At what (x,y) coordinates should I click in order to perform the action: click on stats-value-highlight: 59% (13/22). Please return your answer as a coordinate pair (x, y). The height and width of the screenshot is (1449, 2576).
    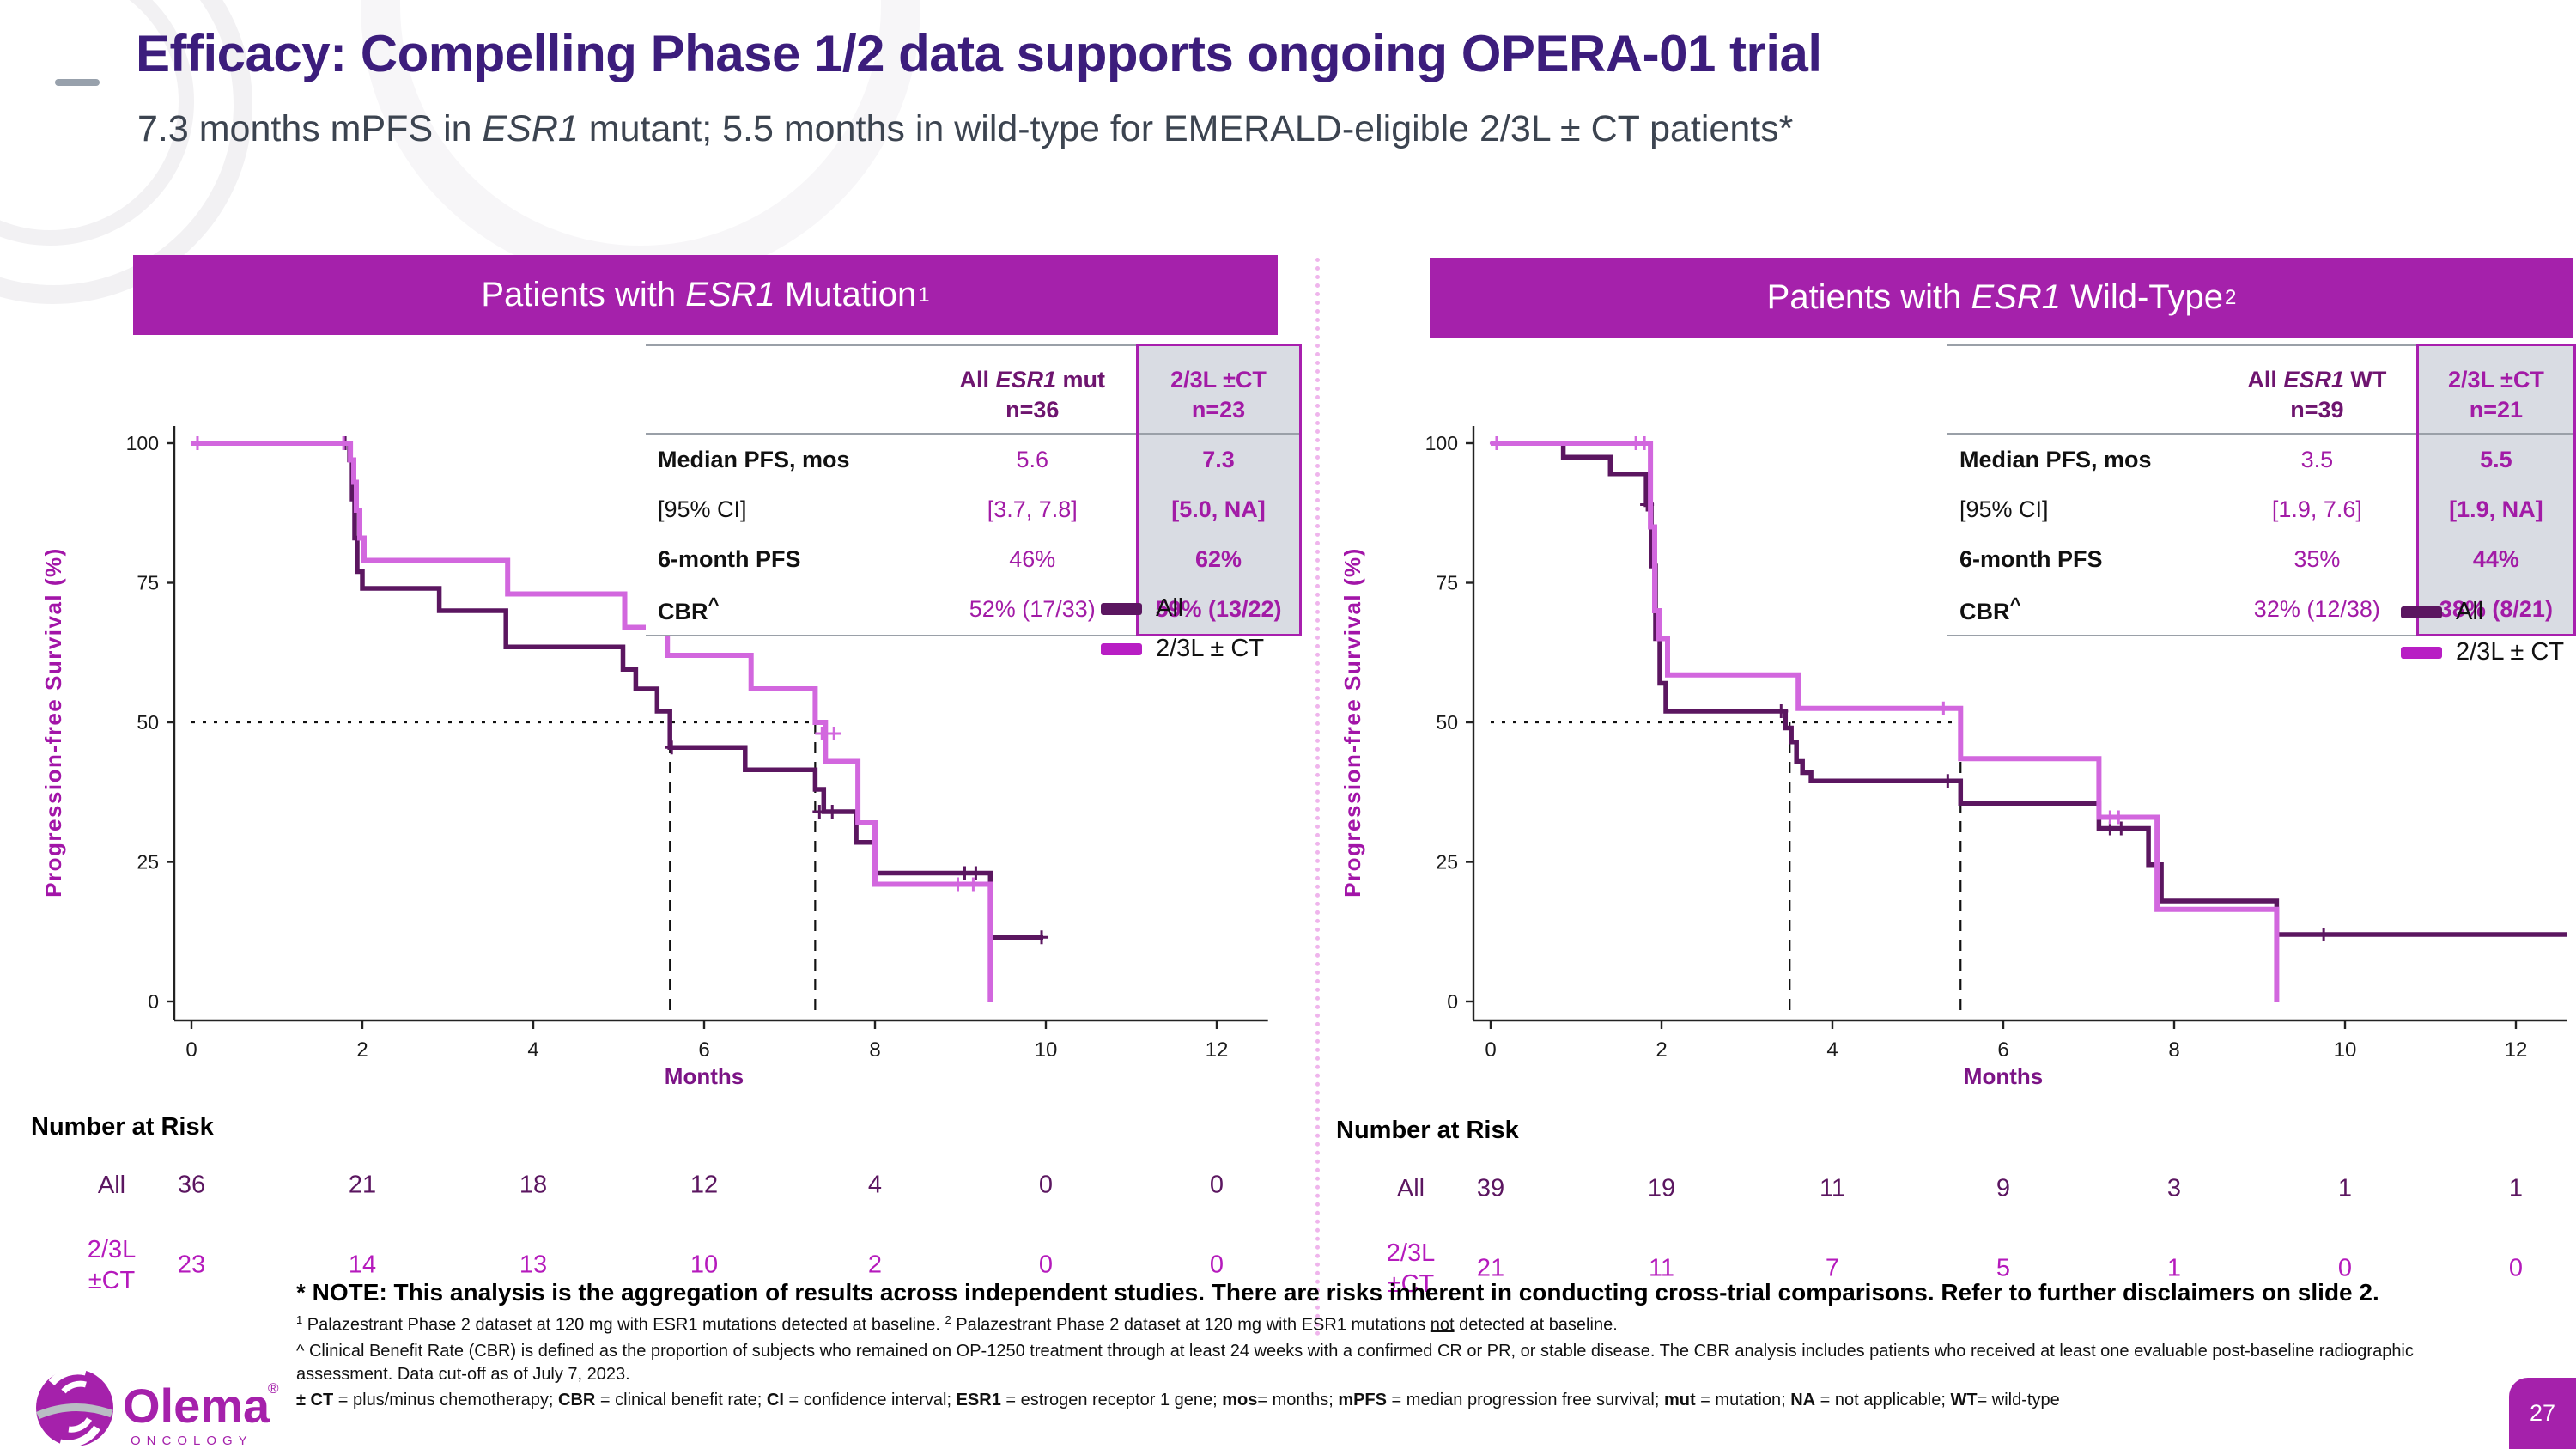
    Looking at the image, I should click on (1218, 610).